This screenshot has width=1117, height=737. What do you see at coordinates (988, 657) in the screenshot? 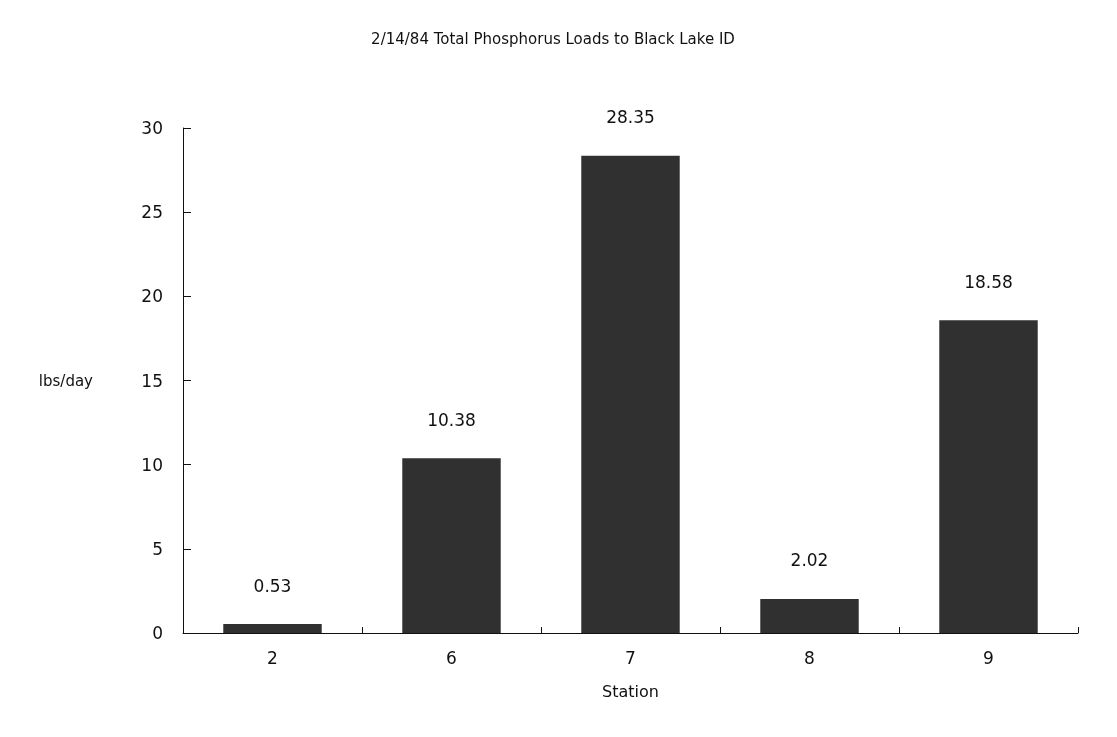
I see `x-tick-label: 9` at bounding box center [988, 657].